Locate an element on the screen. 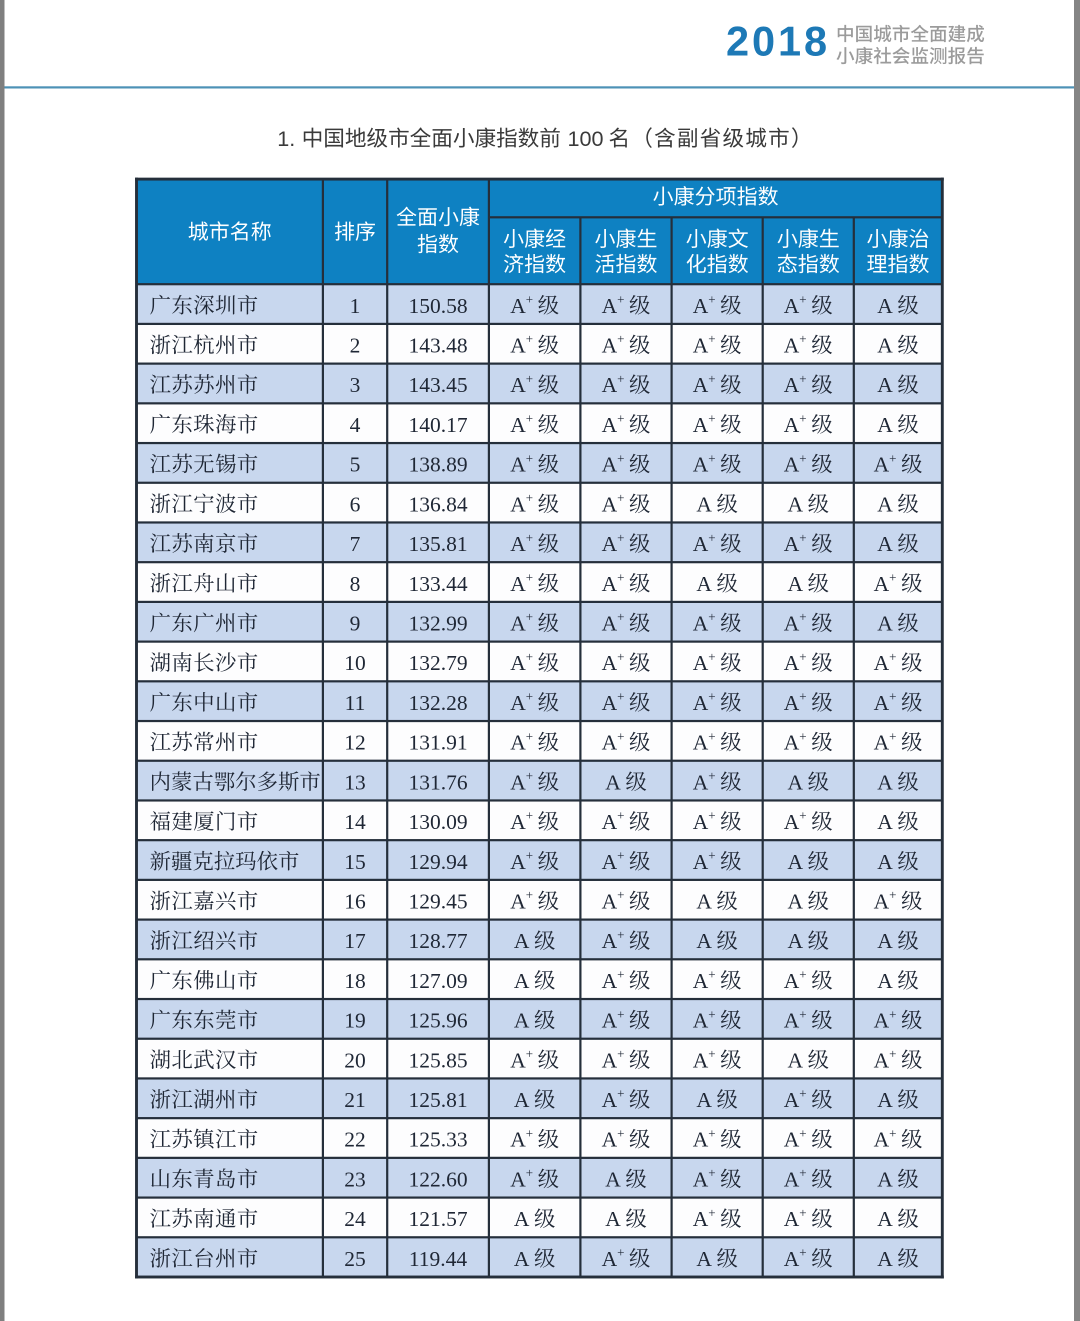  svg-text: 138.89 is located at coordinates (437, 465).